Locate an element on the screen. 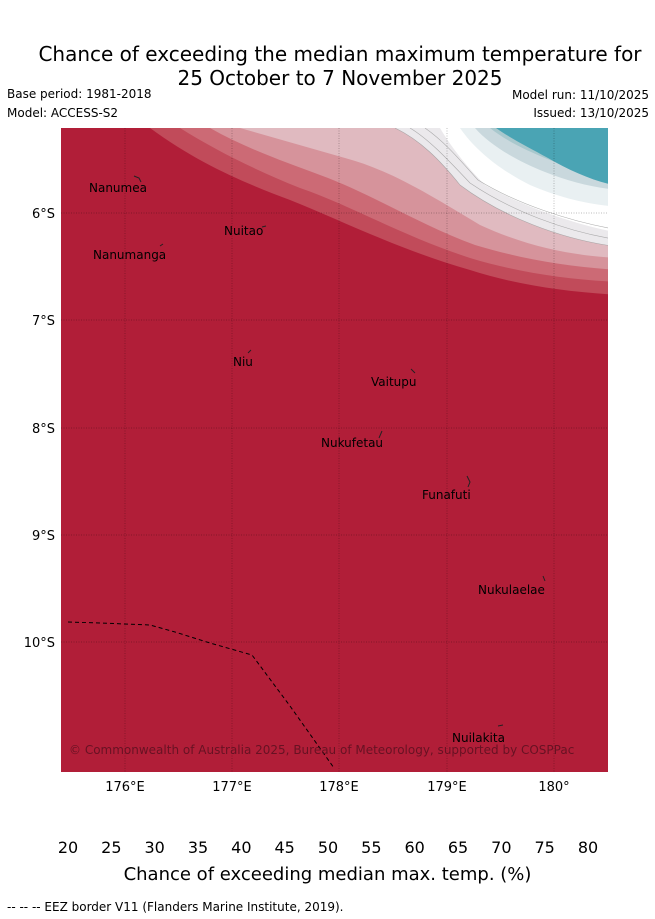 This screenshot has height=919, width=655. island-niu-shape is located at coordinates (249, 351).